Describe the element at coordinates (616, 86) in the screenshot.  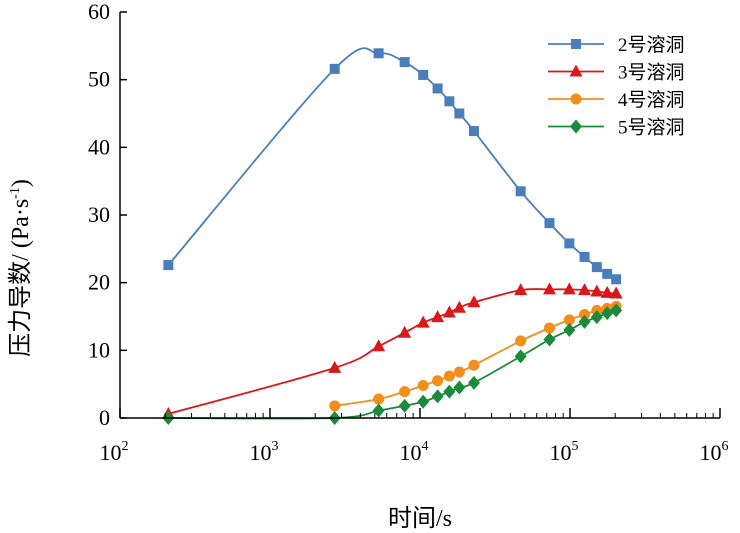
I see `legend: 2号溶洞 3号溶洞 4号溶洞 5号溶洞` at that location.